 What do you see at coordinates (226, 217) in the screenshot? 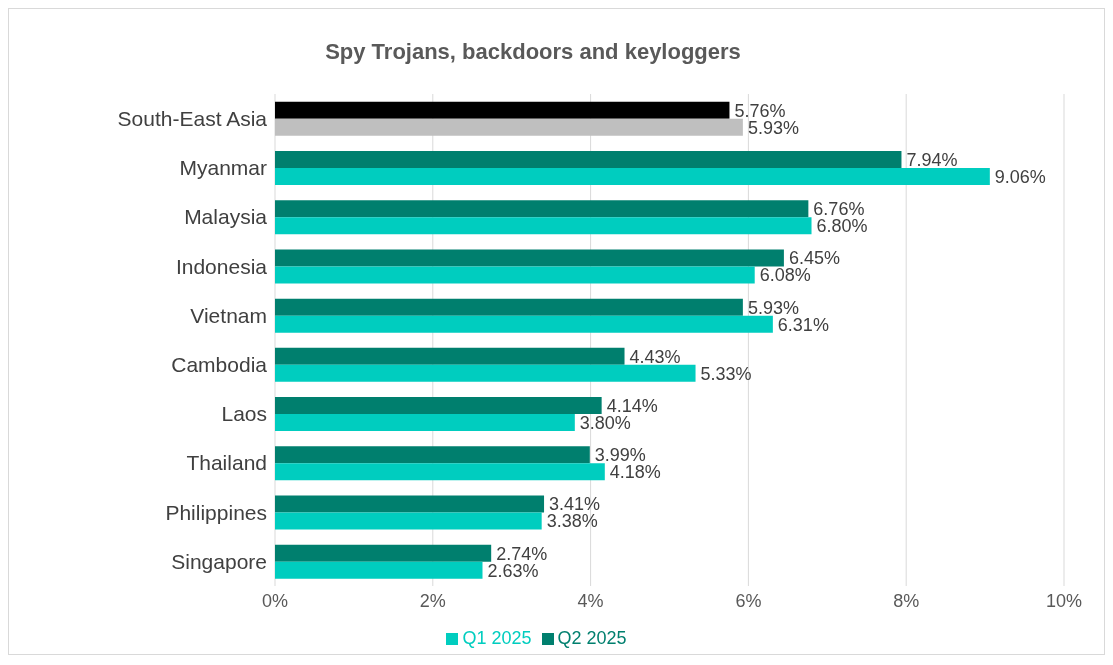
I see `y-tick-label: Malaysia` at bounding box center [226, 217].